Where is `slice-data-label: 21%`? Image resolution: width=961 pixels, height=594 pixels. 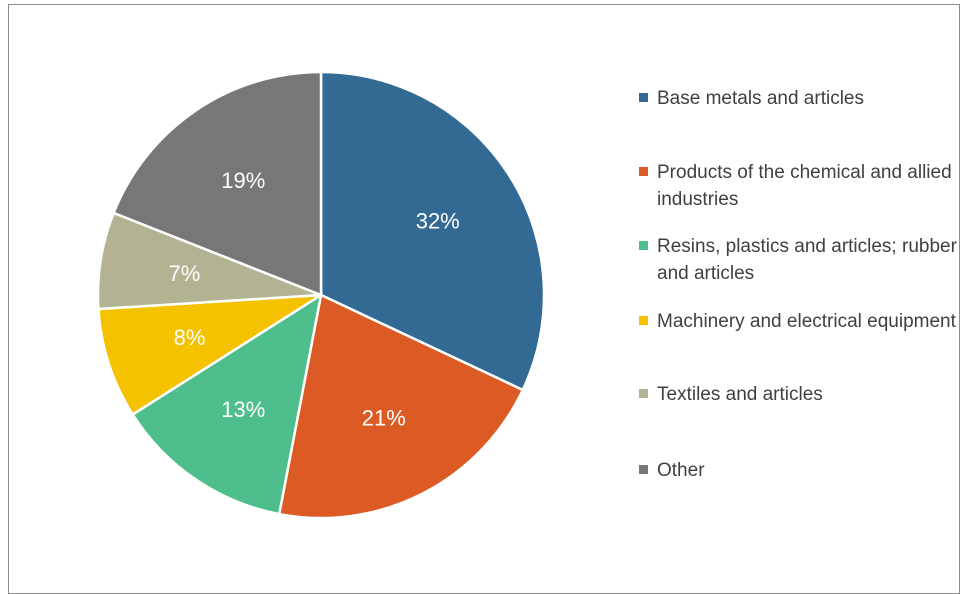
slice-data-label: 21% is located at coordinates (384, 418).